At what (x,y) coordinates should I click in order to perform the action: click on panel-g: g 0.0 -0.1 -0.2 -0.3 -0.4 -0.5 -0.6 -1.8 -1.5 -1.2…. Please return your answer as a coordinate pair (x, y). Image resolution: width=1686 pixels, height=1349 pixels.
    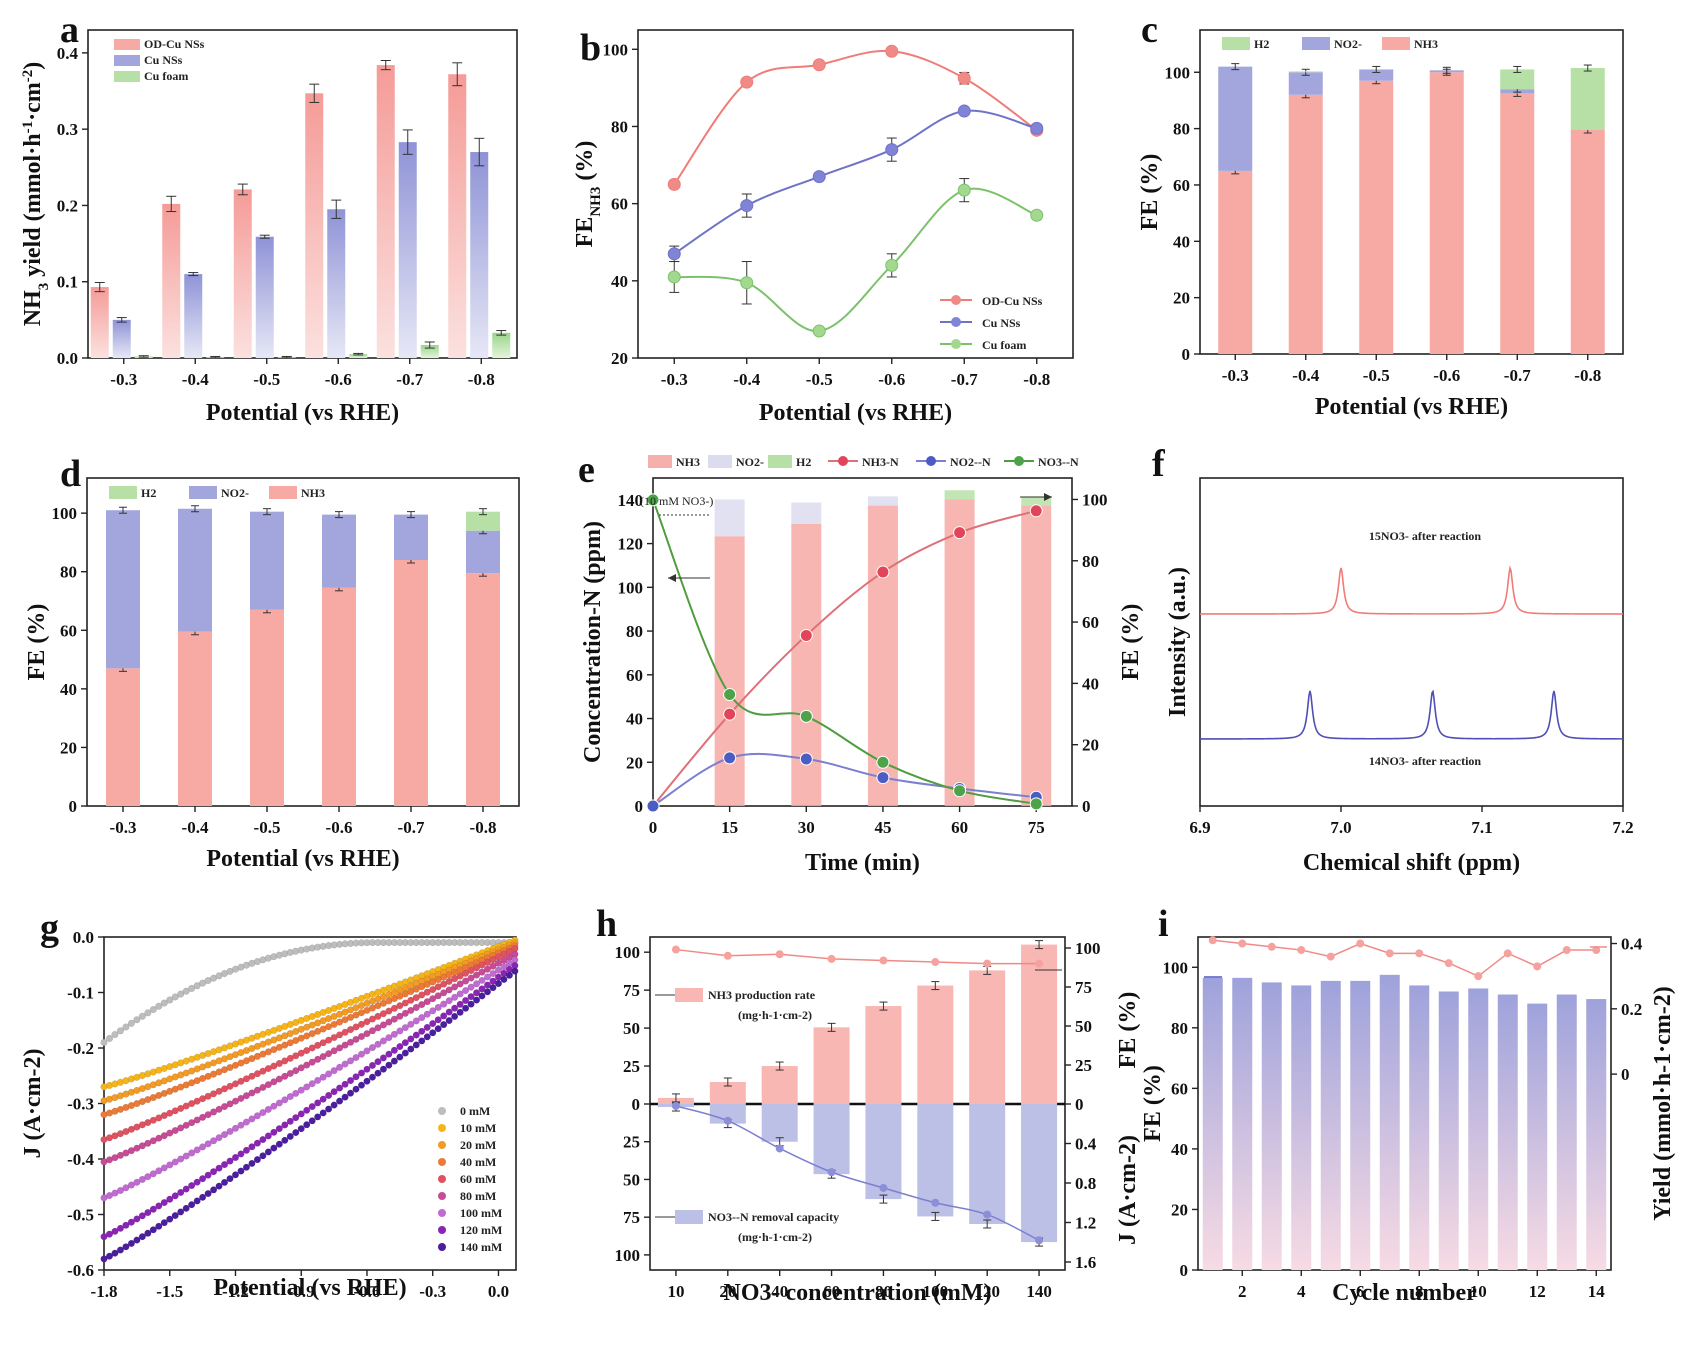
    Looking at the image, I should click on (269, 1104).